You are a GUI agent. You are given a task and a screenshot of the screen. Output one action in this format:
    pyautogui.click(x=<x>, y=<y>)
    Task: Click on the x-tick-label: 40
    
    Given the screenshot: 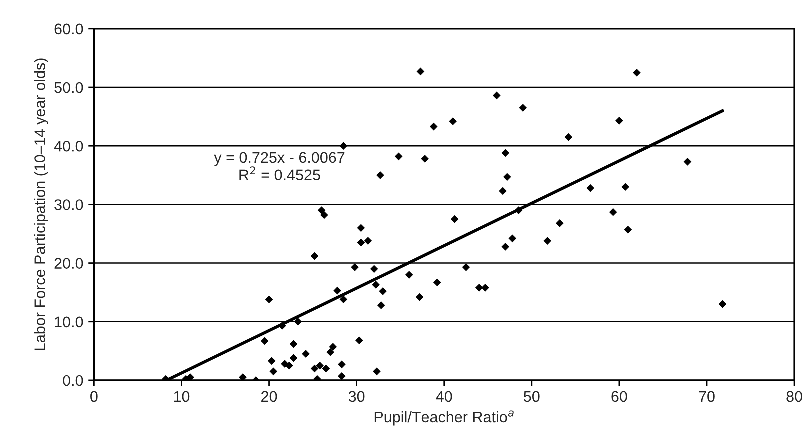 What is the action you would take?
    pyautogui.click(x=444, y=396)
    